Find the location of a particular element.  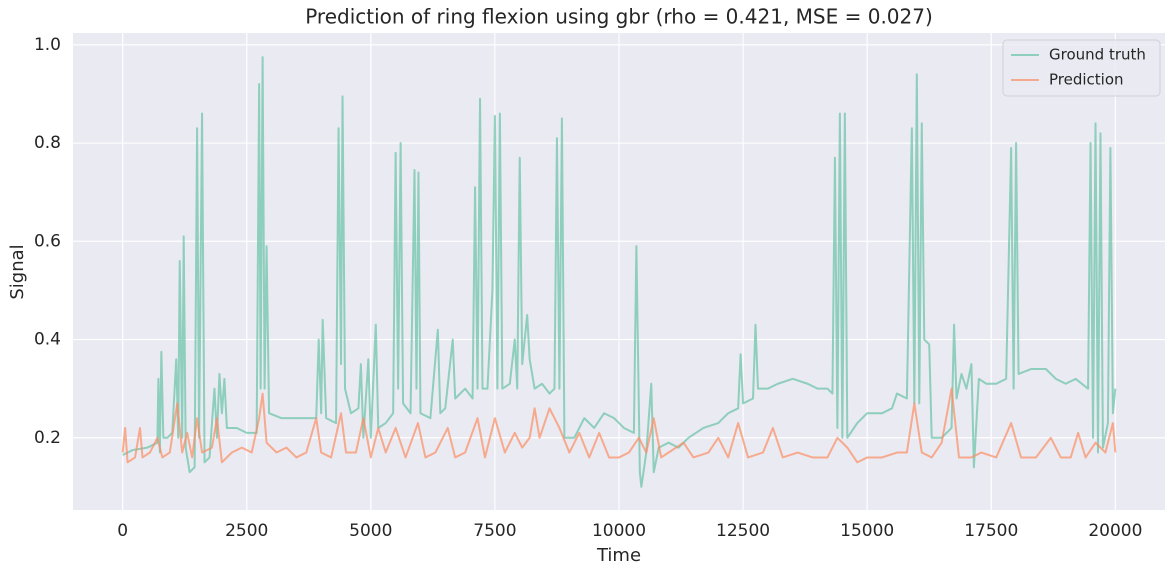

x-tick-label: 0 is located at coordinates (122, 531).